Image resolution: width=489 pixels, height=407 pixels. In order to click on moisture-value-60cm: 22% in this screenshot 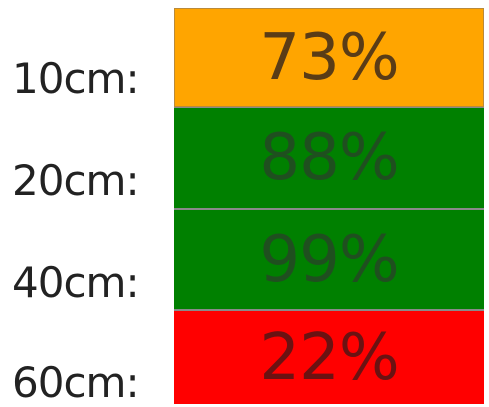, I will do `click(329, 357)`.